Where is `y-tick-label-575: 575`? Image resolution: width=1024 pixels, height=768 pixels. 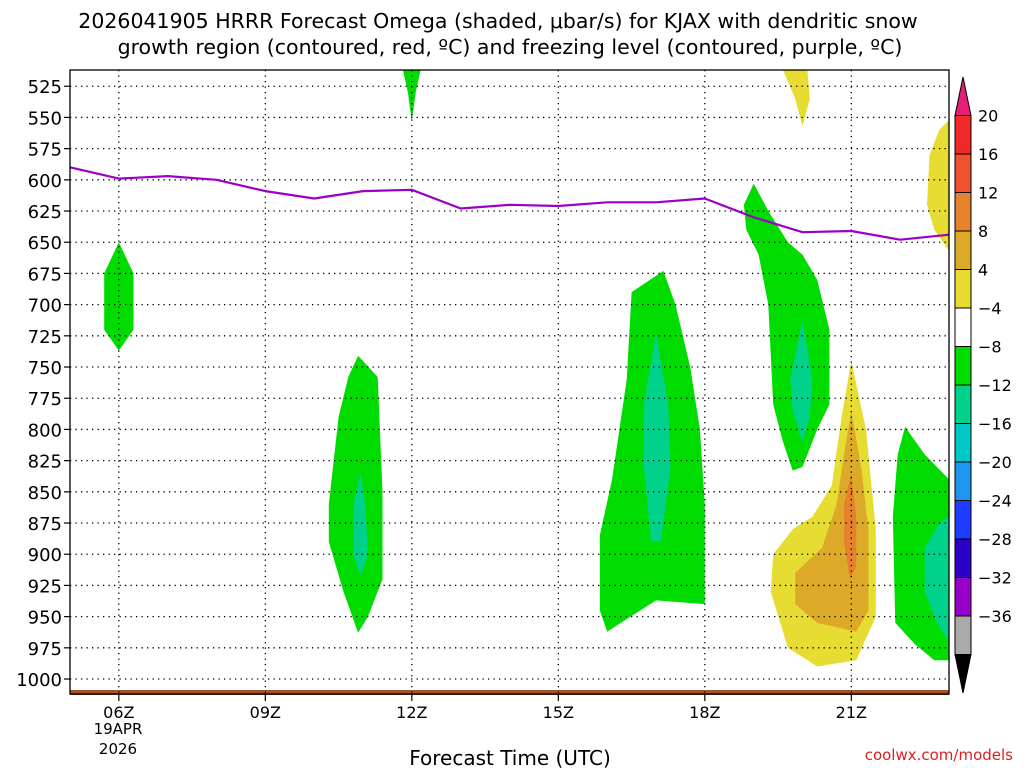
y-tick-label-575: 575 is located at coordinates (45, 150).